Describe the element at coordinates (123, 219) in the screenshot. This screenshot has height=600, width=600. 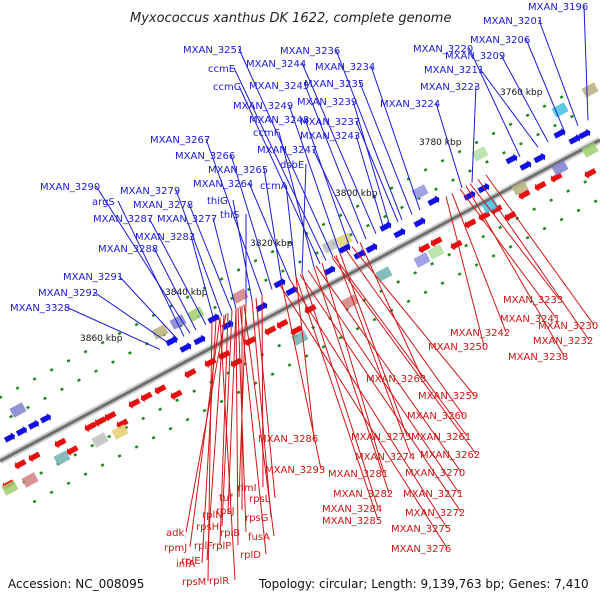
I see `gene-label: MXAN_3287` at that location.